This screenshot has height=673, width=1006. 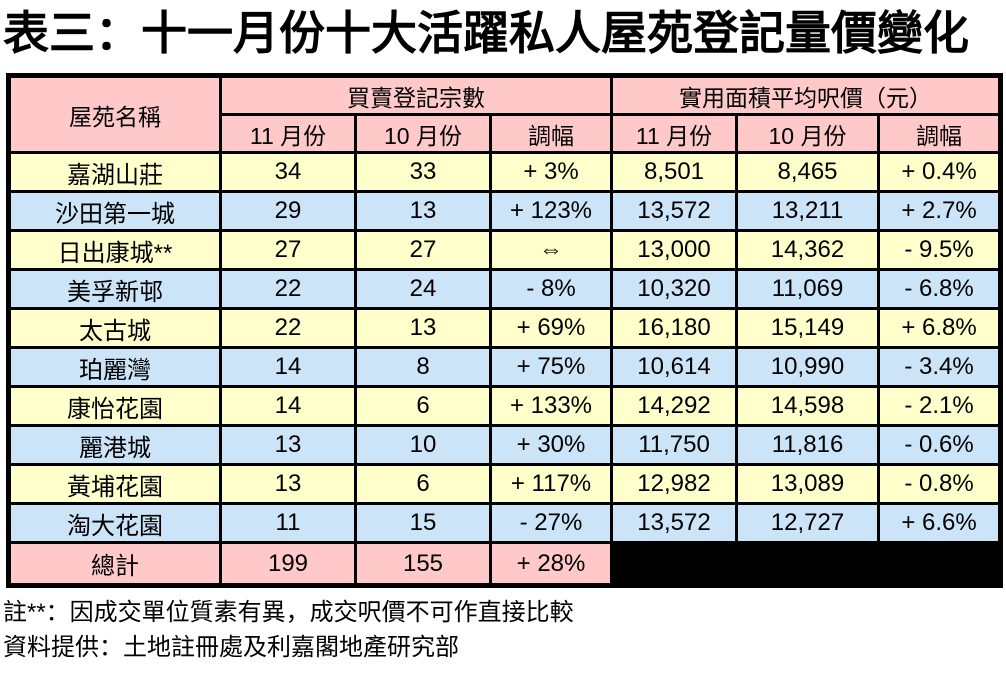 I want to click on estate-name-cell: 黃埔花園, so click(x=114, y=484).